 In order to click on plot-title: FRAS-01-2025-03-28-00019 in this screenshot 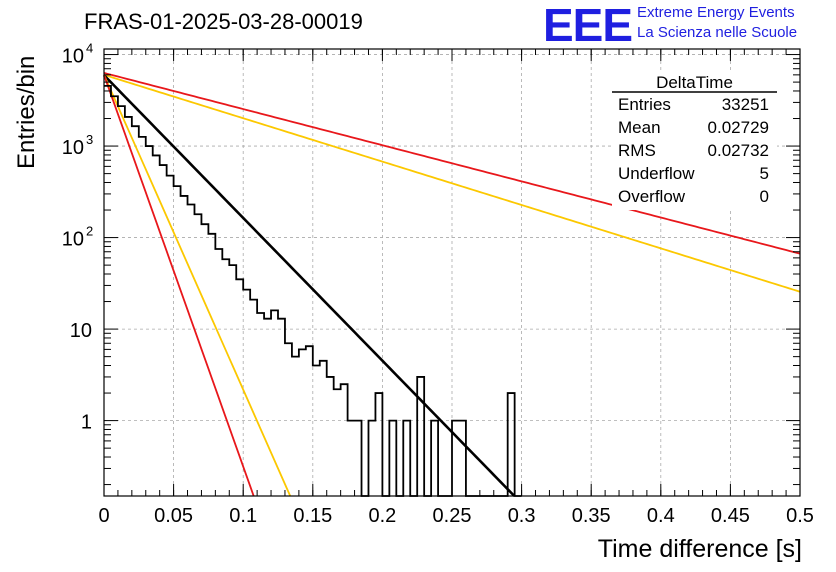, I will do `click(223, 21)`.